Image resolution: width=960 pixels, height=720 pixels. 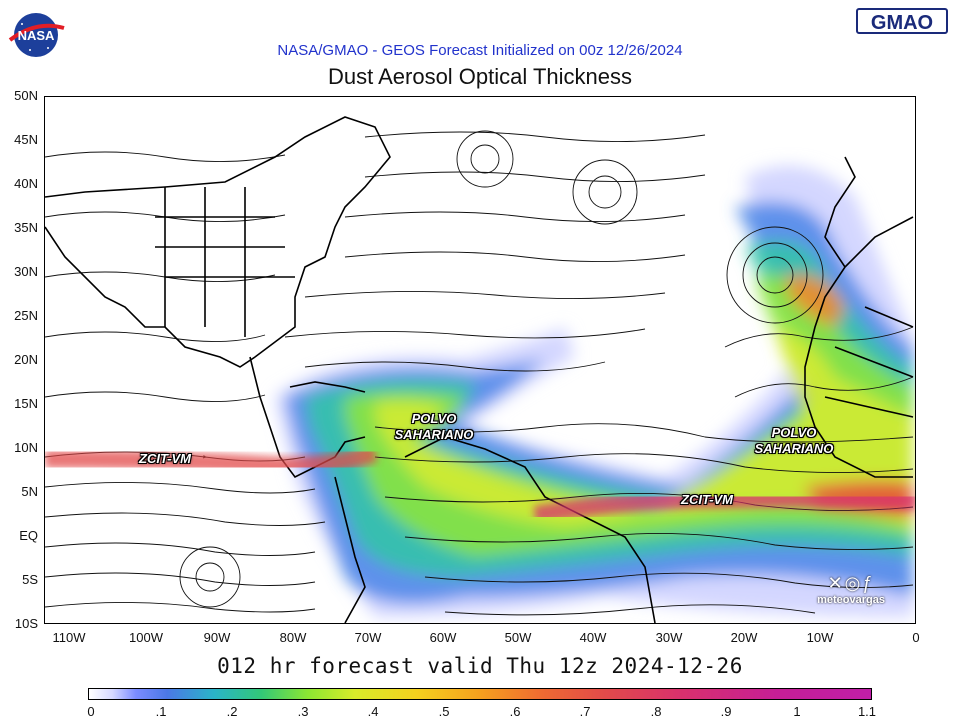 I want to click on lat-label: 20N, so click(x=26, y=359).